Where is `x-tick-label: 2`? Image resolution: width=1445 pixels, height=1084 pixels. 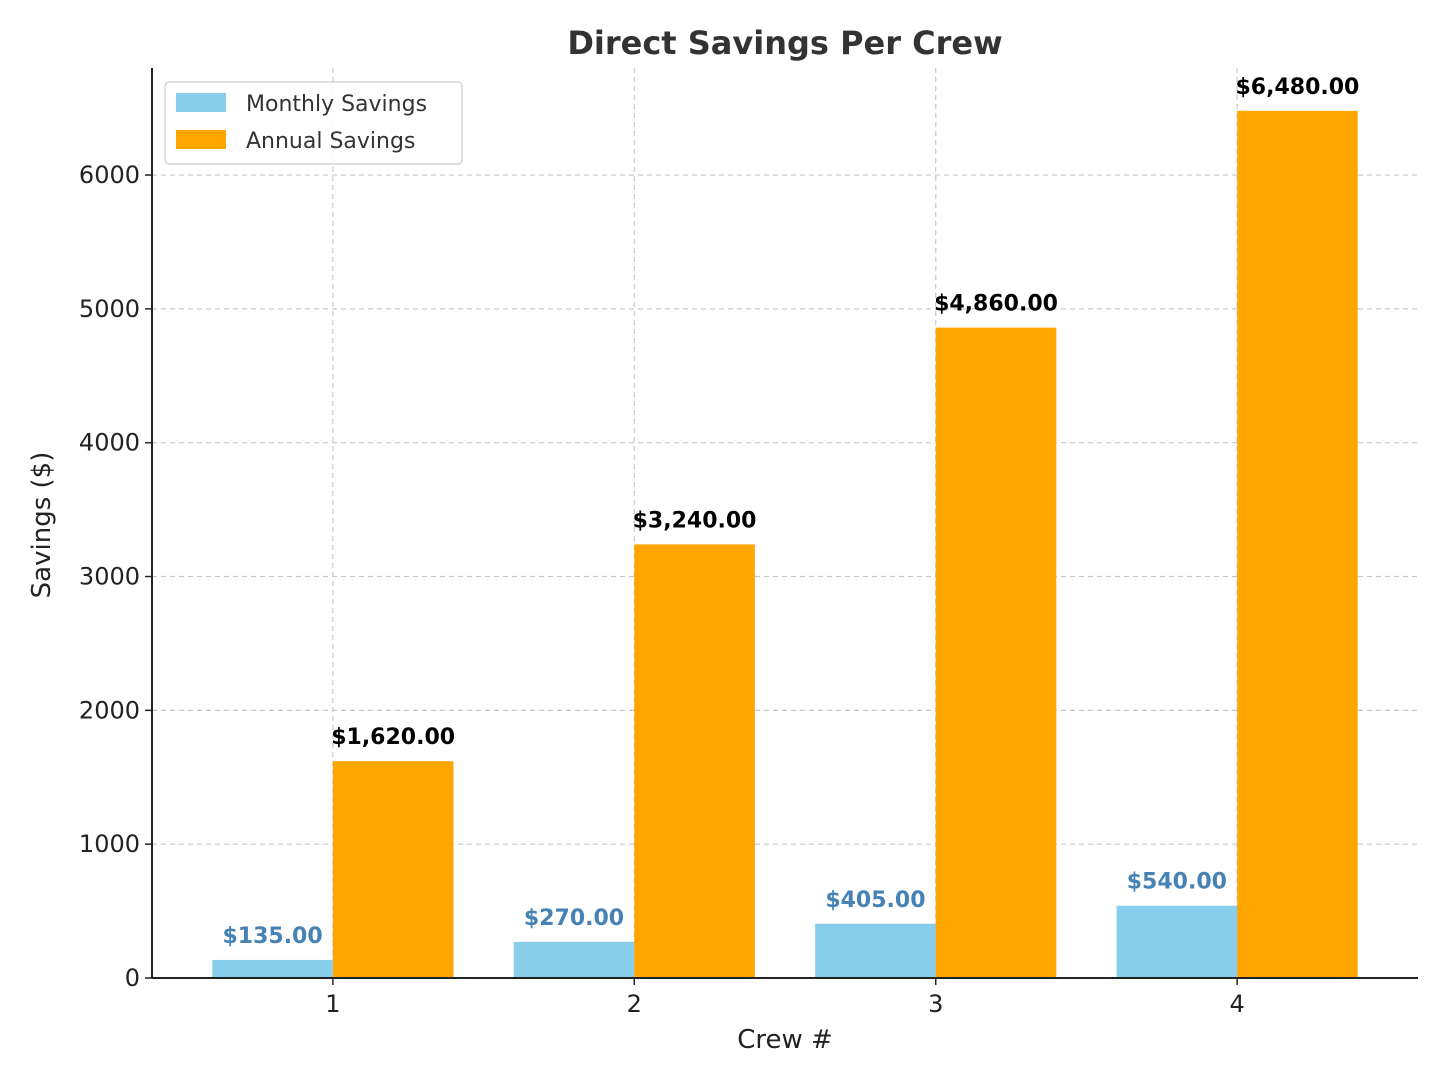
x-tick-label: 2 is located at coordinates (634, 1004).